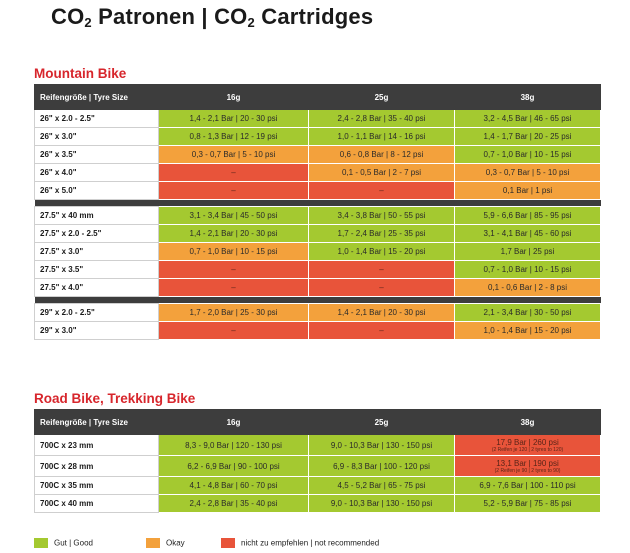  I want to click on tyre-size-cell: 26" x 4.0", so click(96, 172).